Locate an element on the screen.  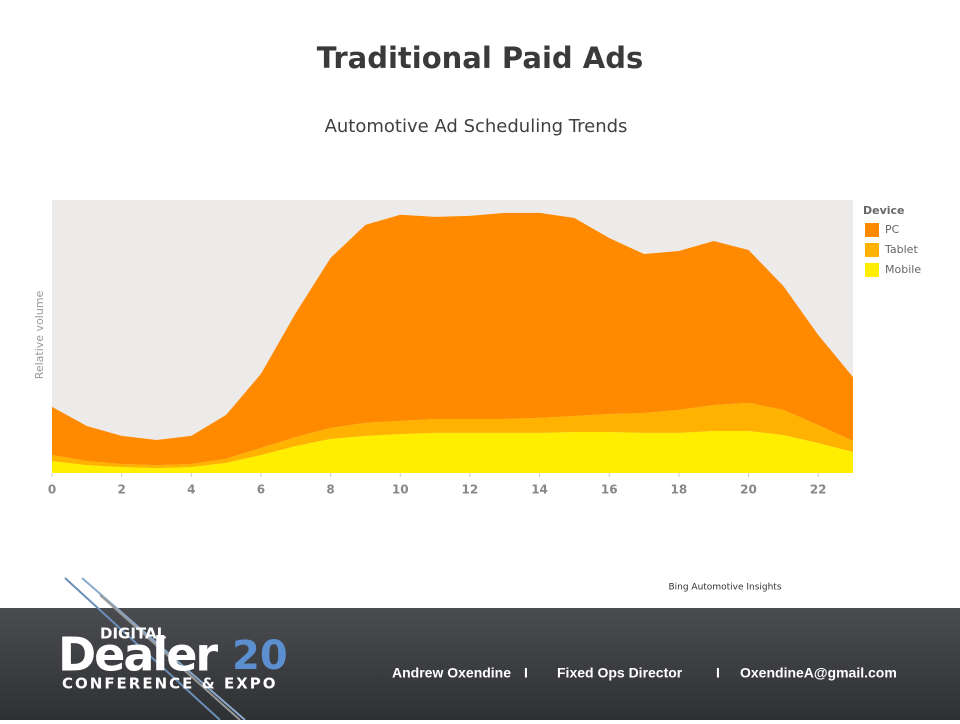
footer-email: OxendineA@gmail.com is located at coordinates (818, 673).